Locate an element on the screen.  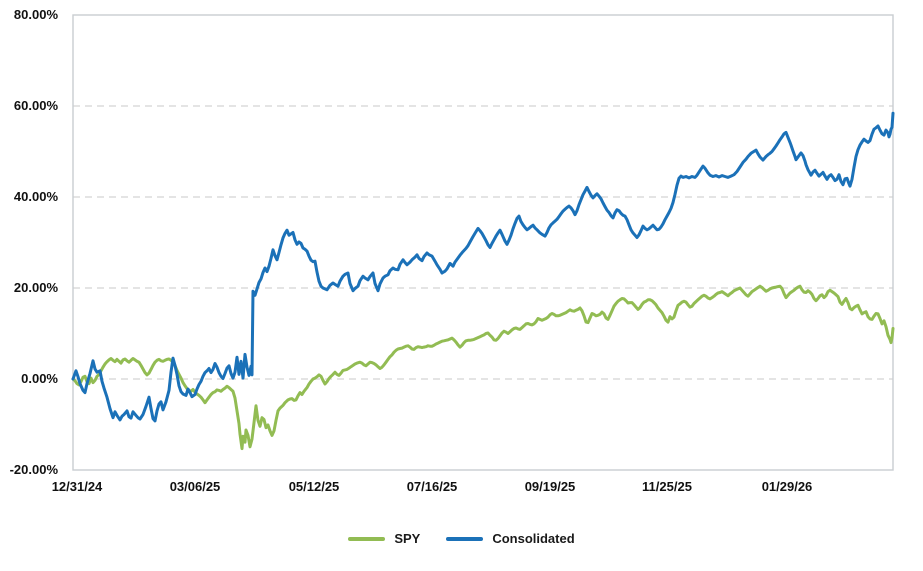
legend-item-consolidated: Consolidated is located at coordinates (510, 538).